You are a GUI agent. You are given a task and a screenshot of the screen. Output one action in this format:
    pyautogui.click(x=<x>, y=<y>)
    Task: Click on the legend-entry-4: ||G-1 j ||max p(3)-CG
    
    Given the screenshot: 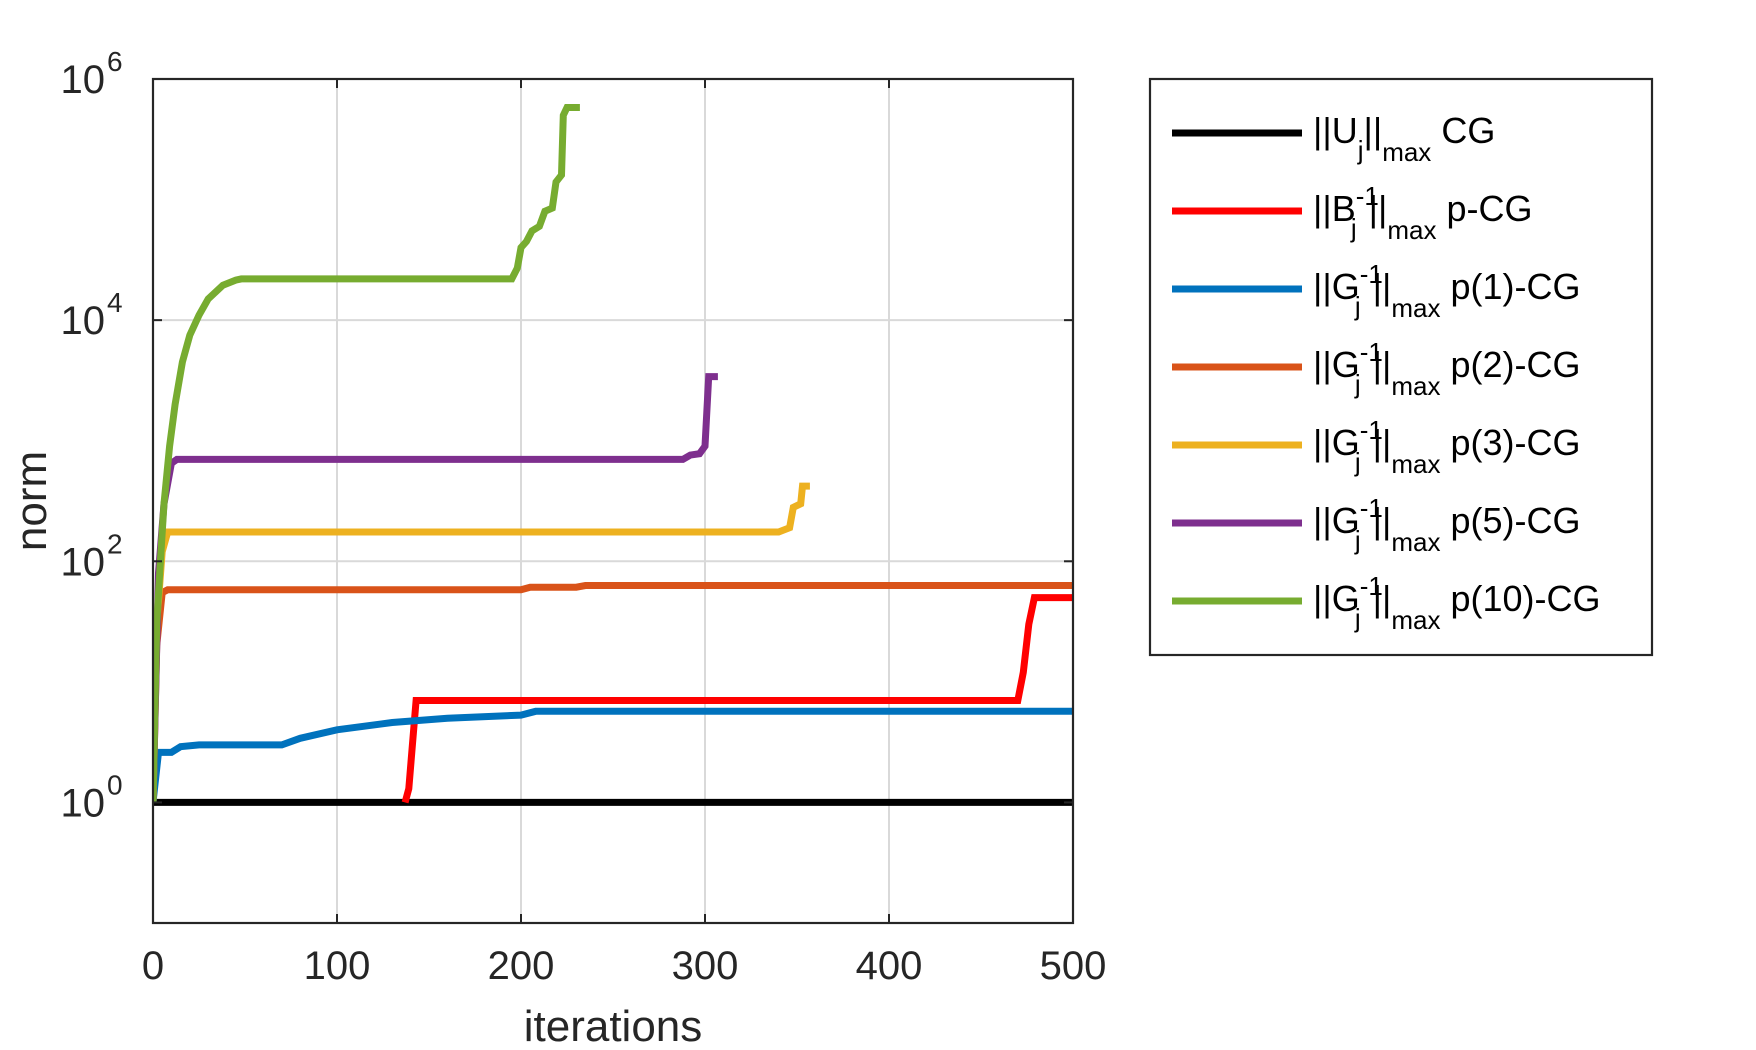 What is the action you would take?
    pyautogui.click(x=1376, y=447)
    